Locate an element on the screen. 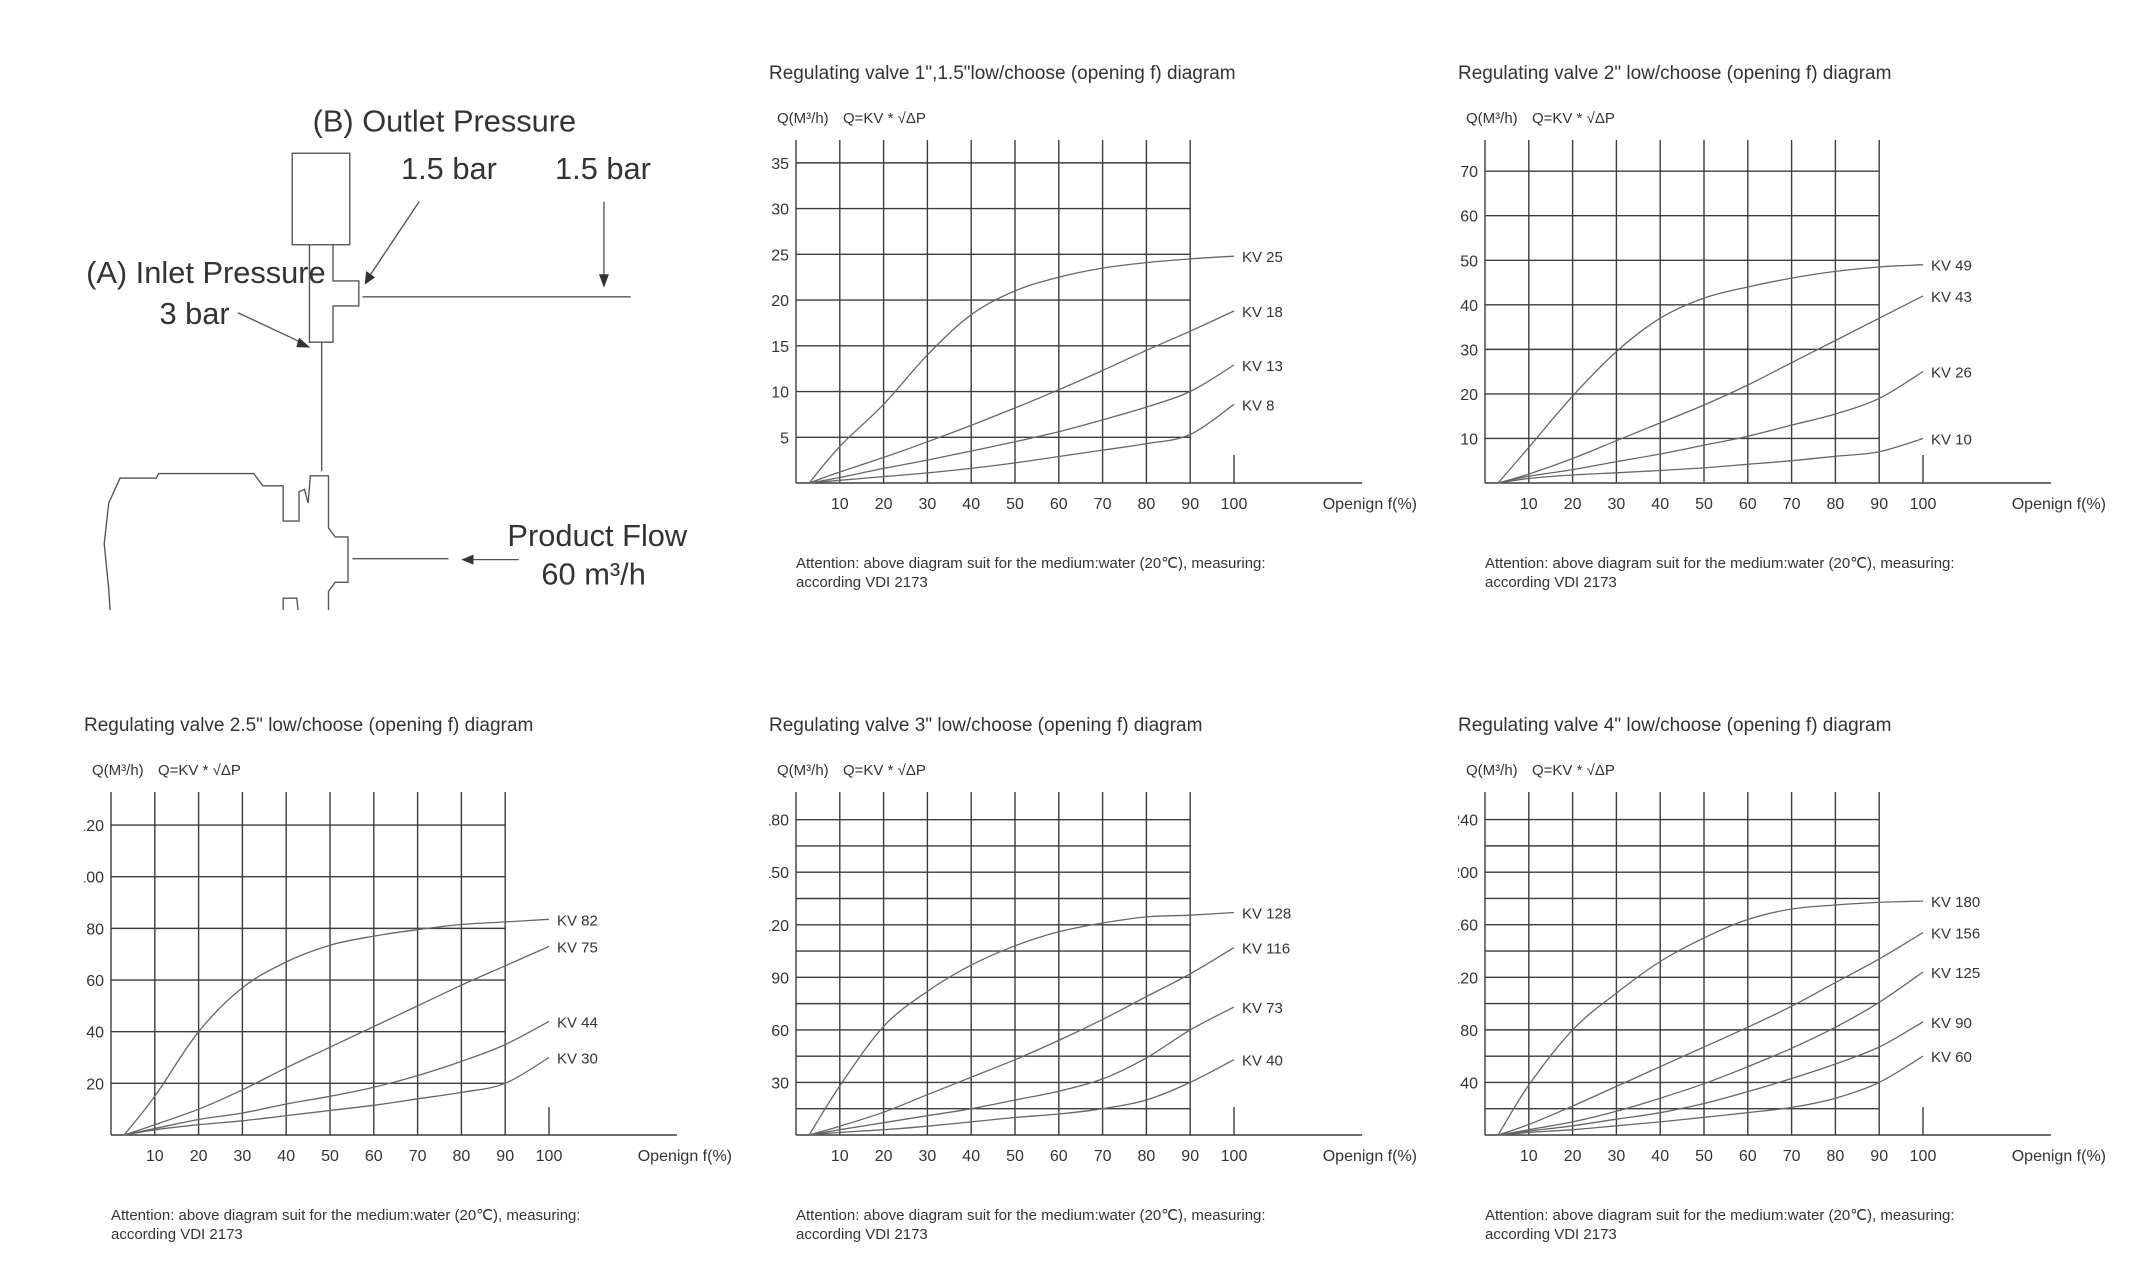  y-tick-label: 35 is located at coordinates (780, 164).